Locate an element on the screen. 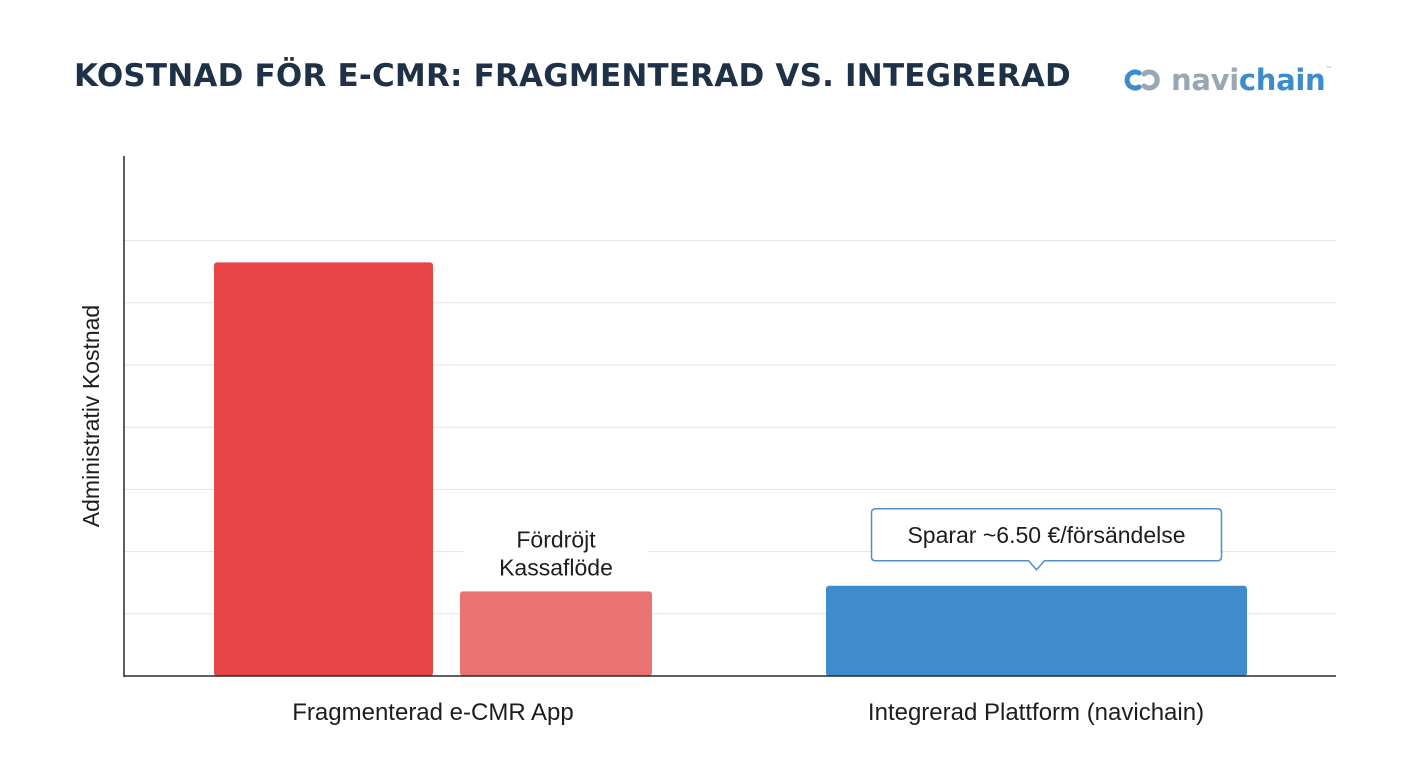 This screenshot has width=1408, height=768. navichain-logo: navichain is located at coordinates (1224, 80).